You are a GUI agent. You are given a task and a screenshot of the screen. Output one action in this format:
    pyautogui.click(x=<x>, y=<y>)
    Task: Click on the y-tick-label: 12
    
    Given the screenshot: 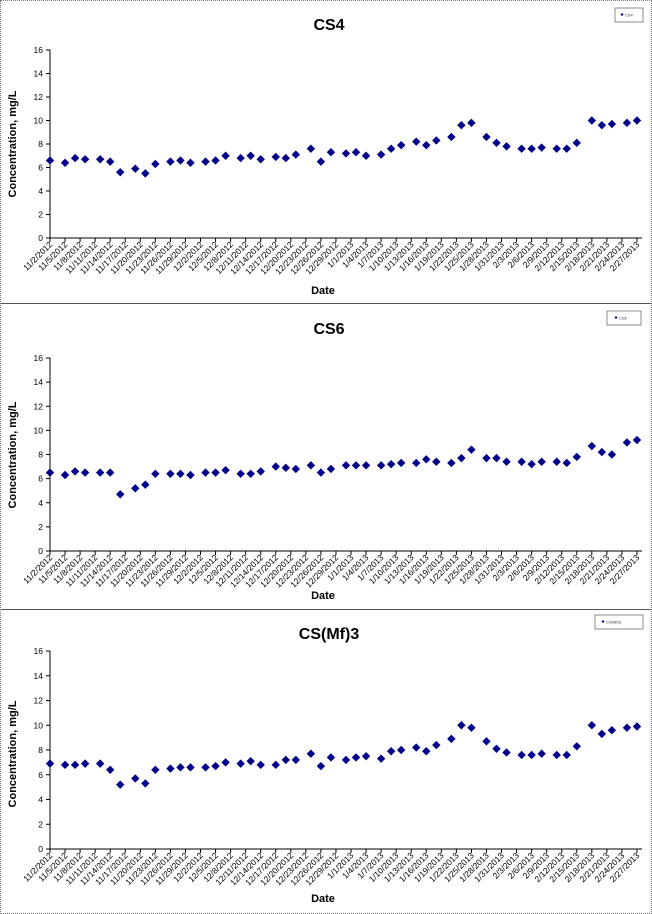 What is the action you would take?
    pyautogui.click(x=39, y=97)
    